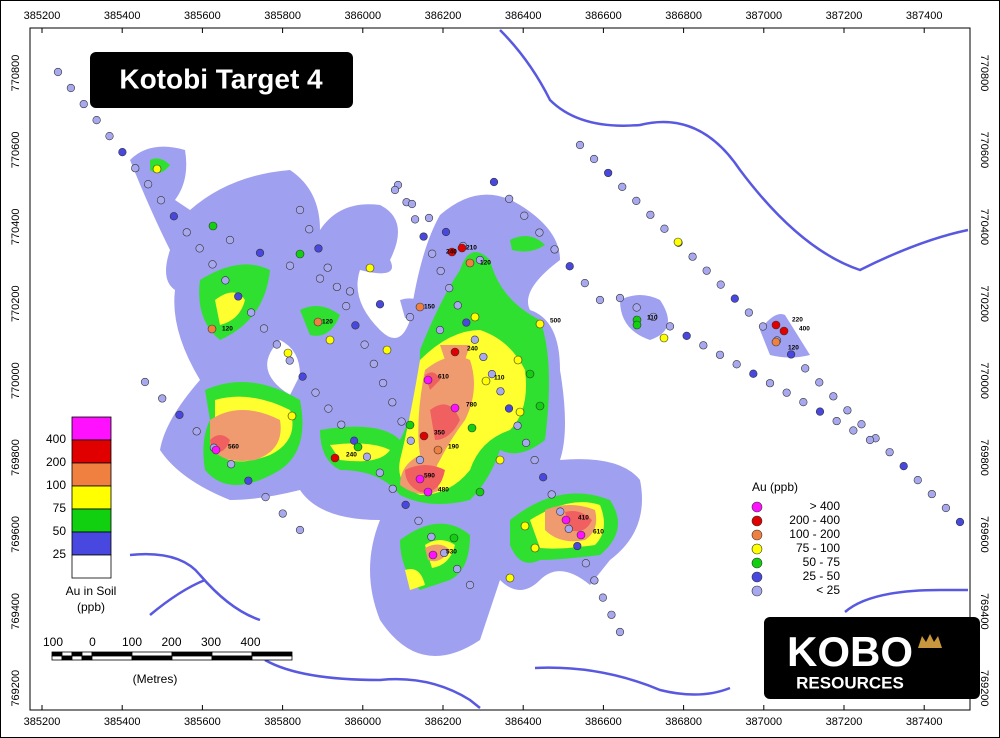  What do you see at coordinates (439, 433) in the screenshot?
I see `sample-label: 350` at bounding box center [439, 433].